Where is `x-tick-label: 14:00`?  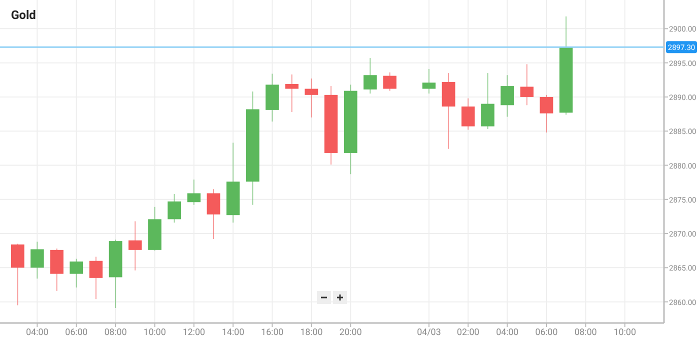 x-tick-label: 14:00 is located at coordinates (233, 333).